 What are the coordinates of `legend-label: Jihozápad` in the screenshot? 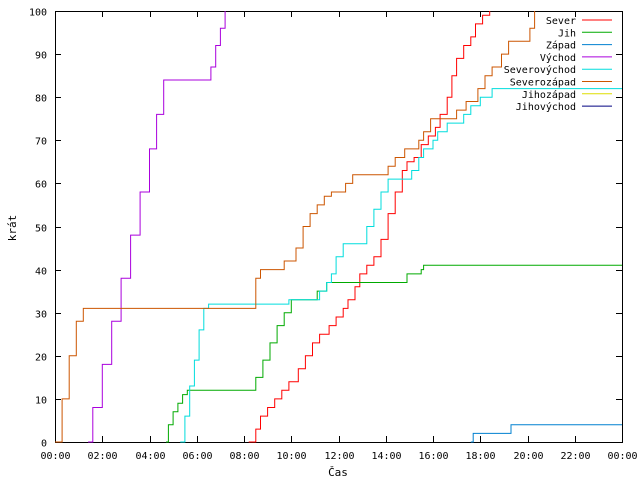 It's located at (549, 95).